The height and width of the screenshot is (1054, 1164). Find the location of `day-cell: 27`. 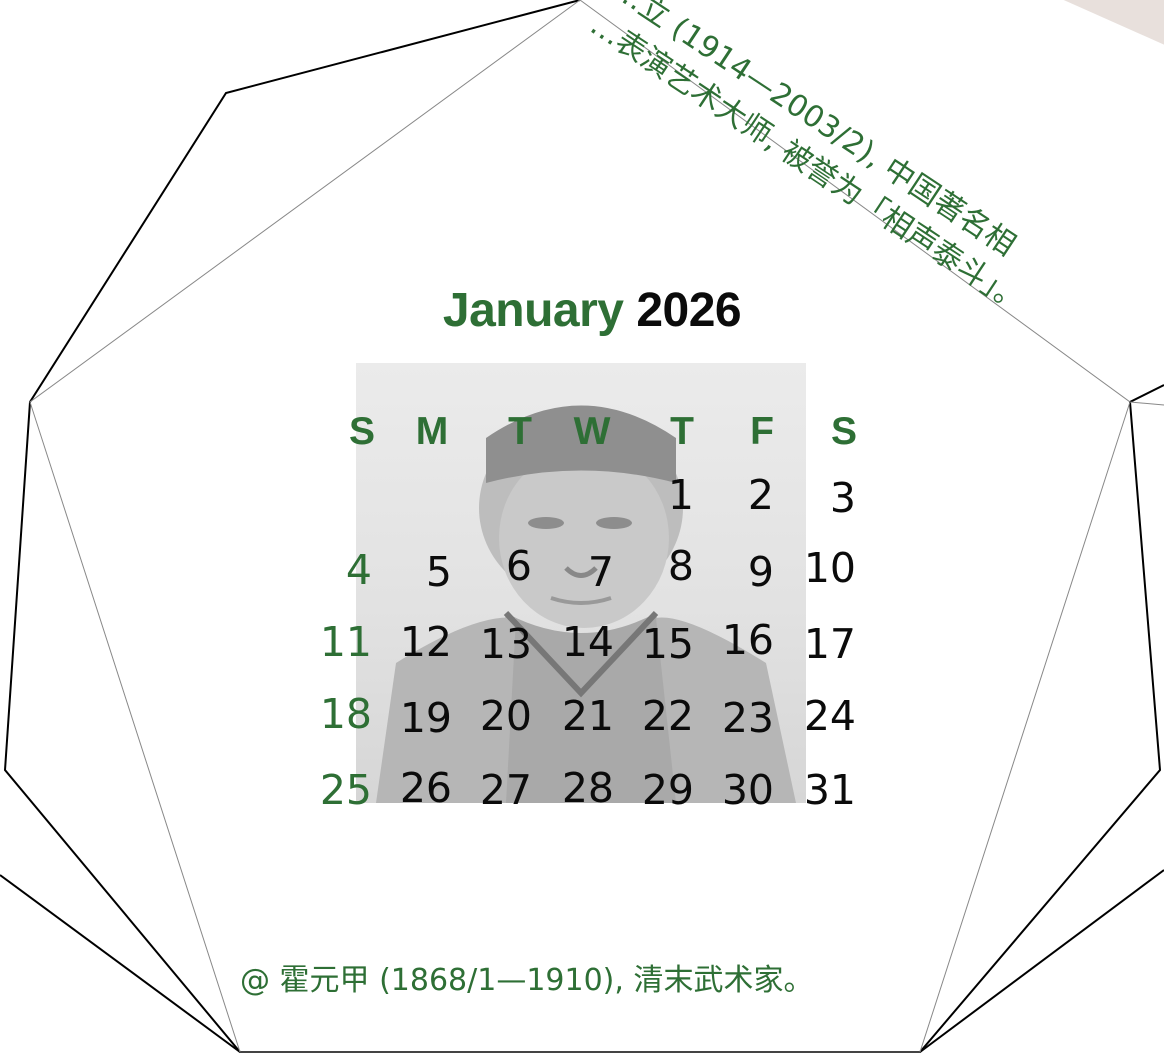

day-cell: 27 is located at coordinates (505, 790).